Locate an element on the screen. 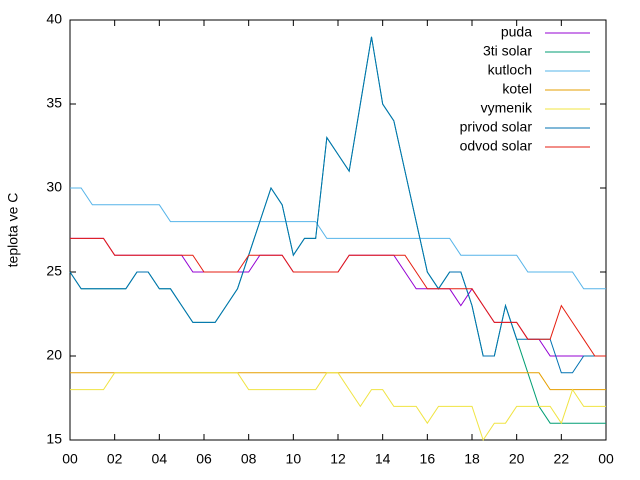  legend-label: odvod solar is located at coordinates (496, 146).